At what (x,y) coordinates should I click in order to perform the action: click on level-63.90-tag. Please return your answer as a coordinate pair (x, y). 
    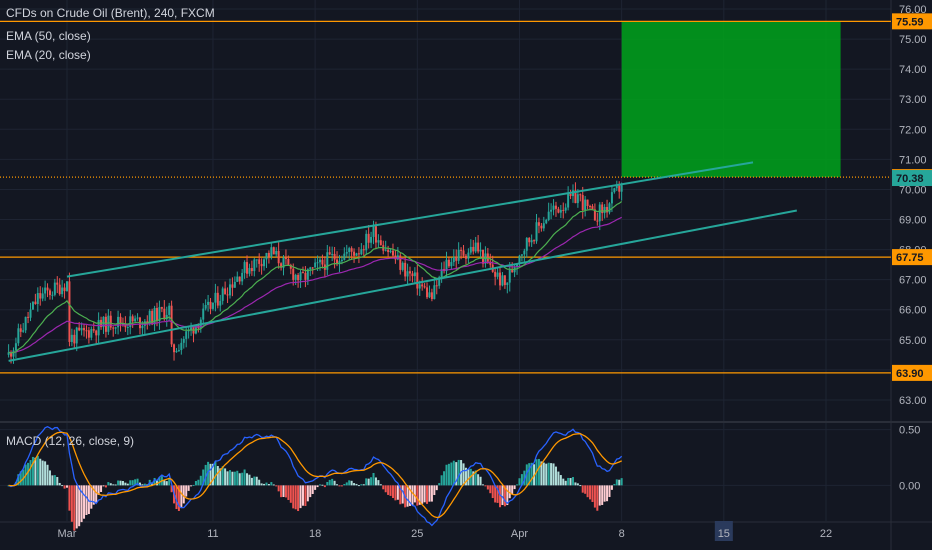
    Looking at the image, I should click on (912, 372).